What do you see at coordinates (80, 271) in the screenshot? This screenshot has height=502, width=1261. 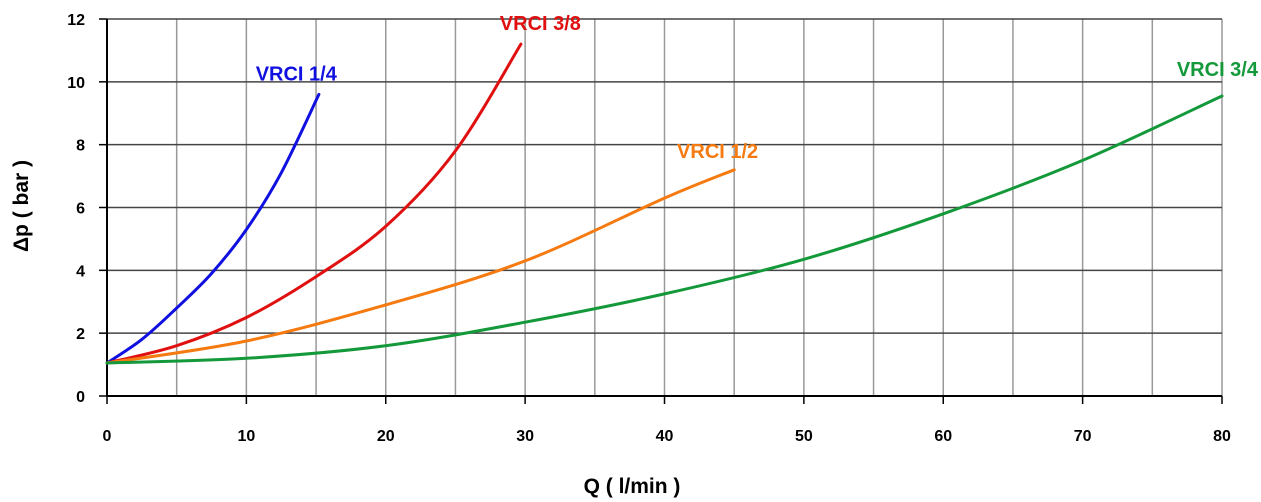 I see `y-tick-label: 4` at bounding box center [80, 271].